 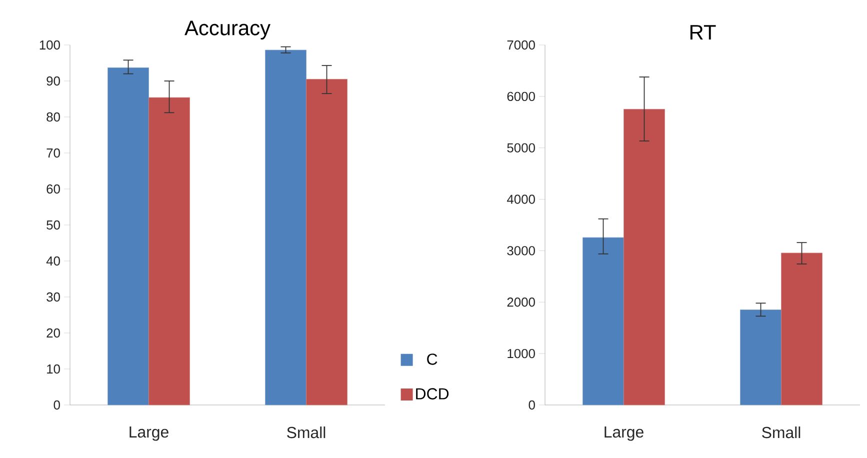 I want to click on y-tick-label: 30, so click(x=53, y=297).